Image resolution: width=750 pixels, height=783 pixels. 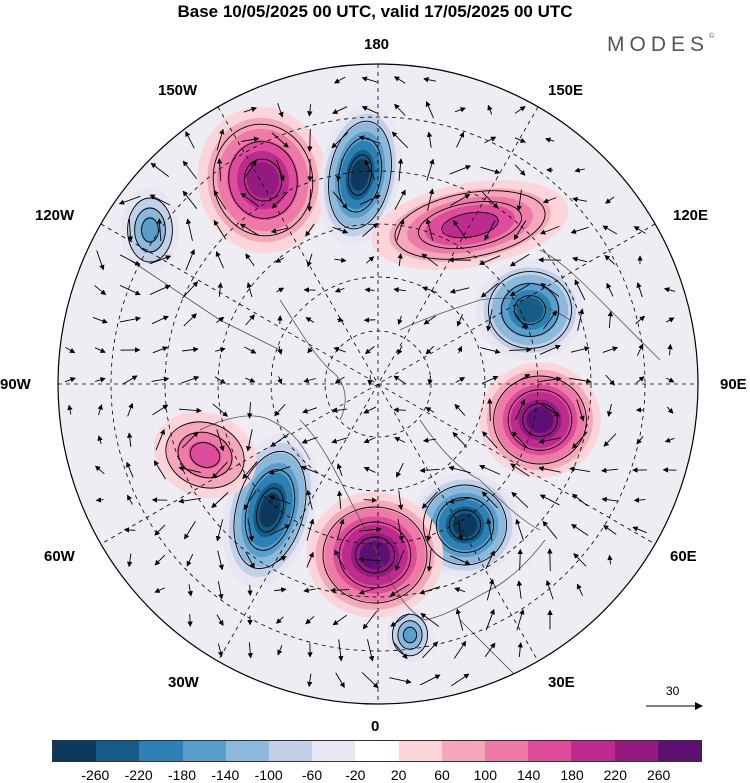 I want to click on colorbar-tick-label: 20, so click(x=398, y=775).